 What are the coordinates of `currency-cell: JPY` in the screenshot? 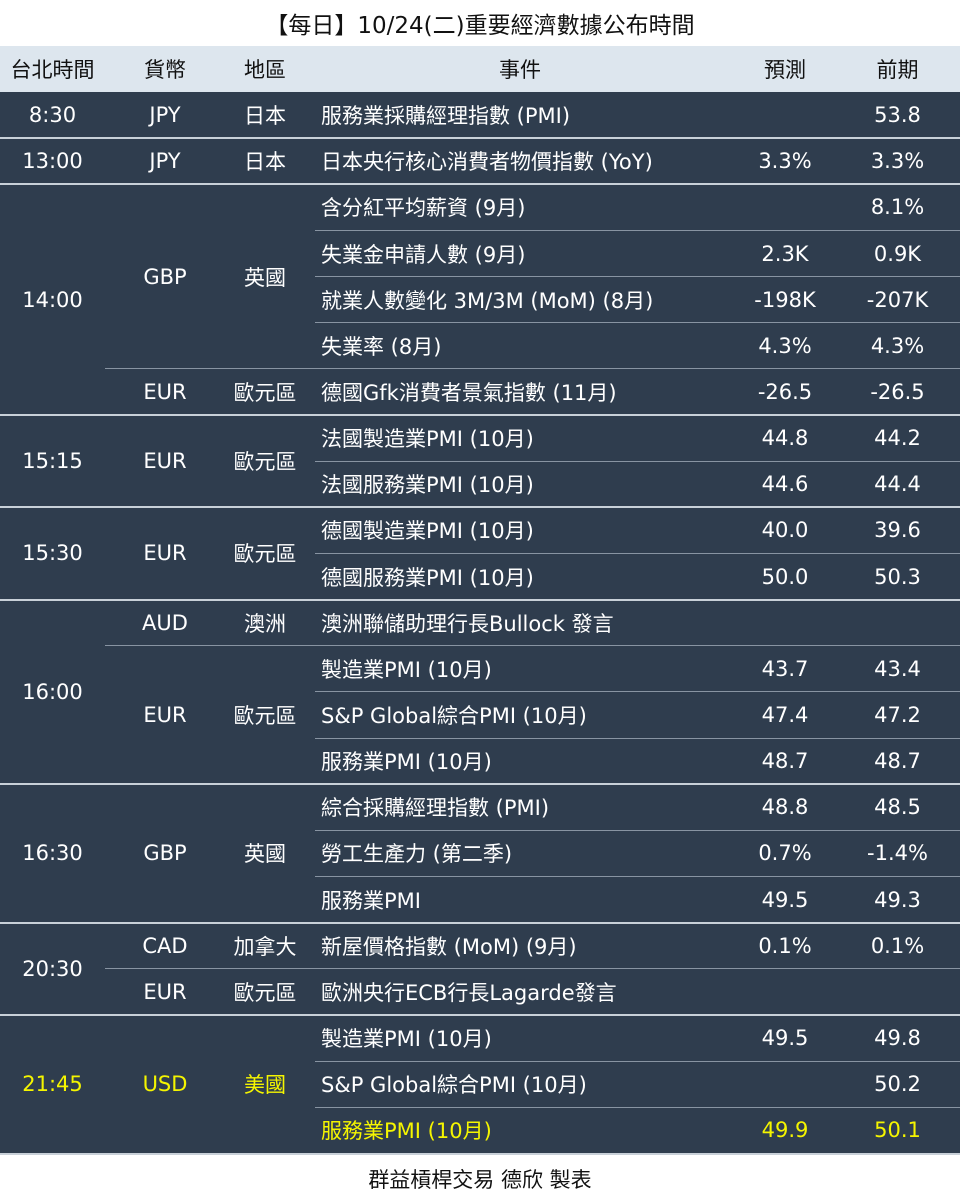 It's located at (165, 161).